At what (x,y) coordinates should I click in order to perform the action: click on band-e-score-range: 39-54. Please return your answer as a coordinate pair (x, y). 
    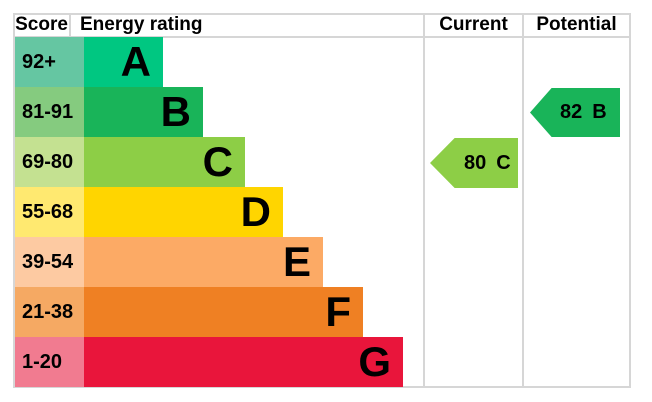
    Looking at the image, I should click on (49, 262).